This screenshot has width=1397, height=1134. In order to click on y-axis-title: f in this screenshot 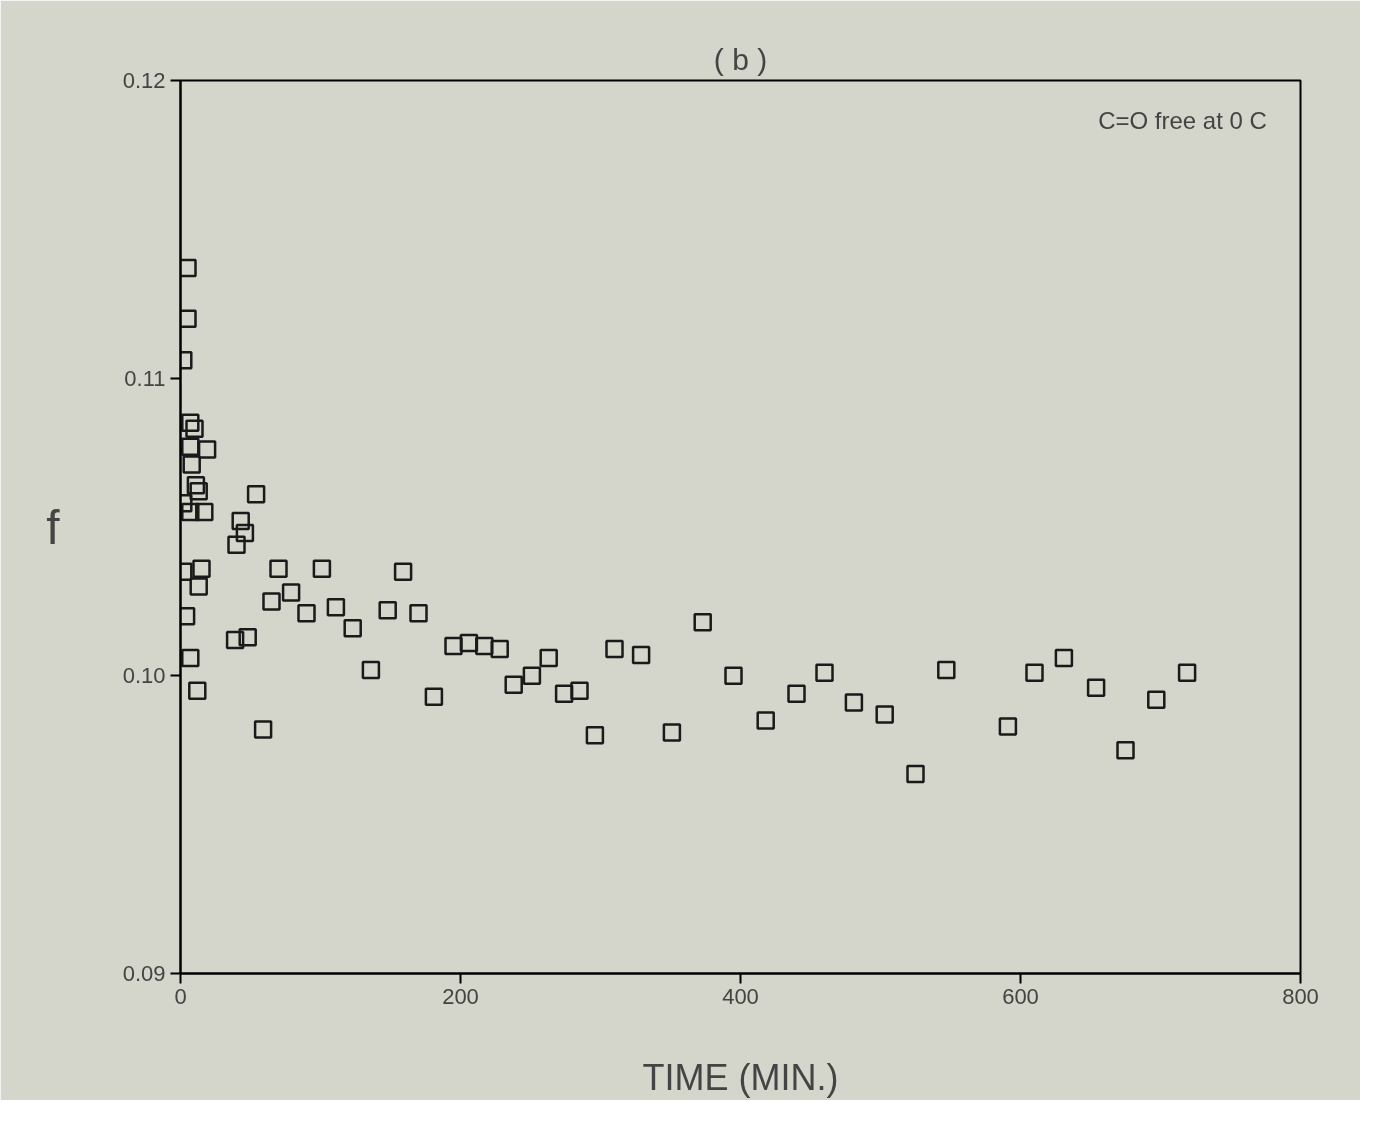, I will do `click(53, 527)`.